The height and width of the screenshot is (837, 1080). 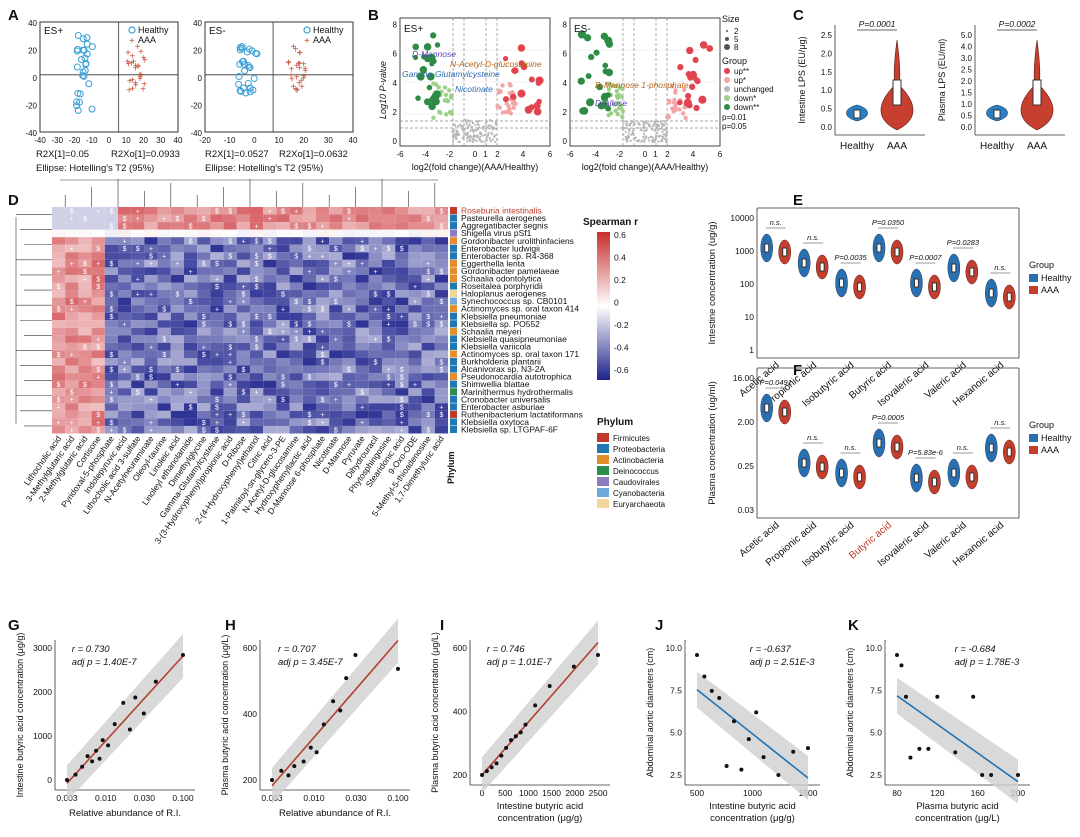 I want to click on r2xo-caption: R2Xo[1]=0.0632, so click(x=313, y=154).